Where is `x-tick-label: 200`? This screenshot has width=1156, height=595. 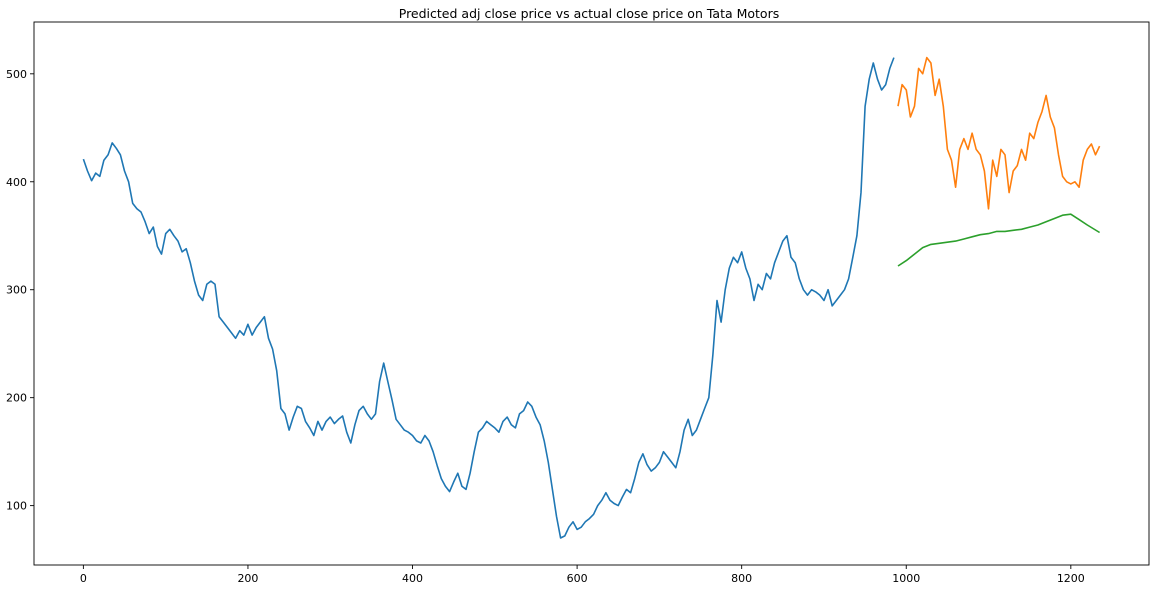
x-tick-label: 200 is located at coordinates (247, 578).